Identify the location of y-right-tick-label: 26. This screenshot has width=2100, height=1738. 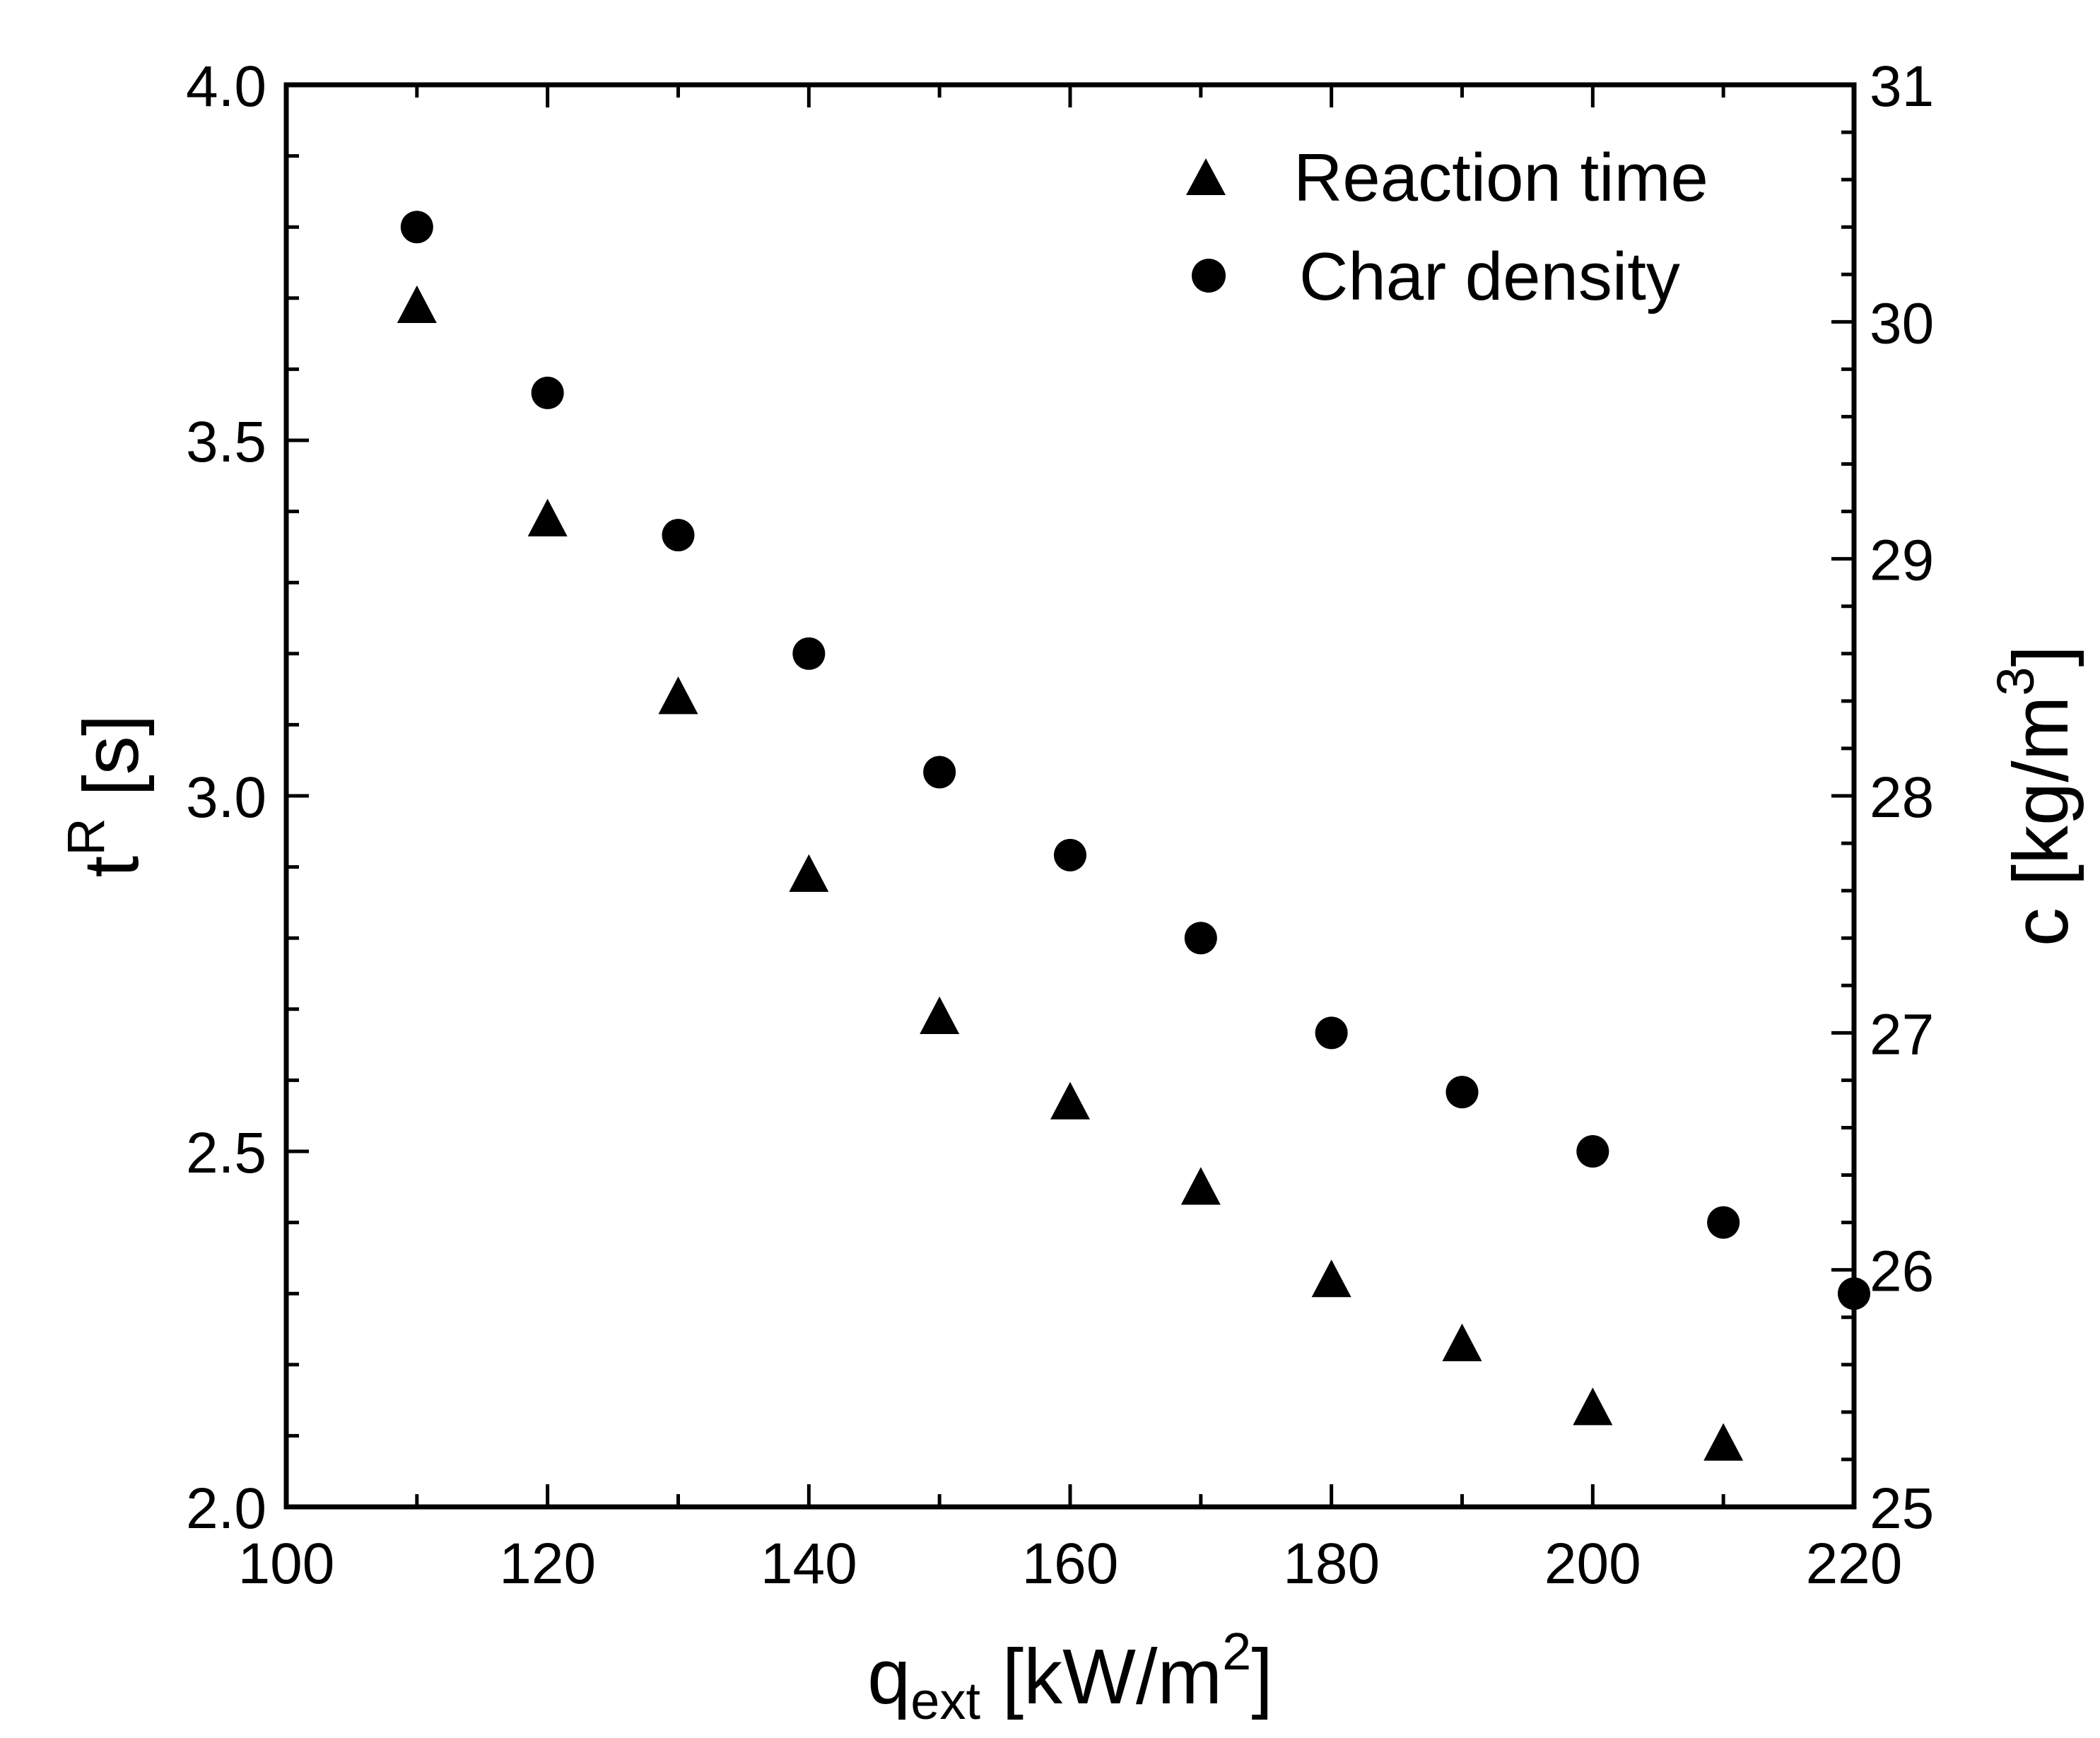
(1902, 1272).